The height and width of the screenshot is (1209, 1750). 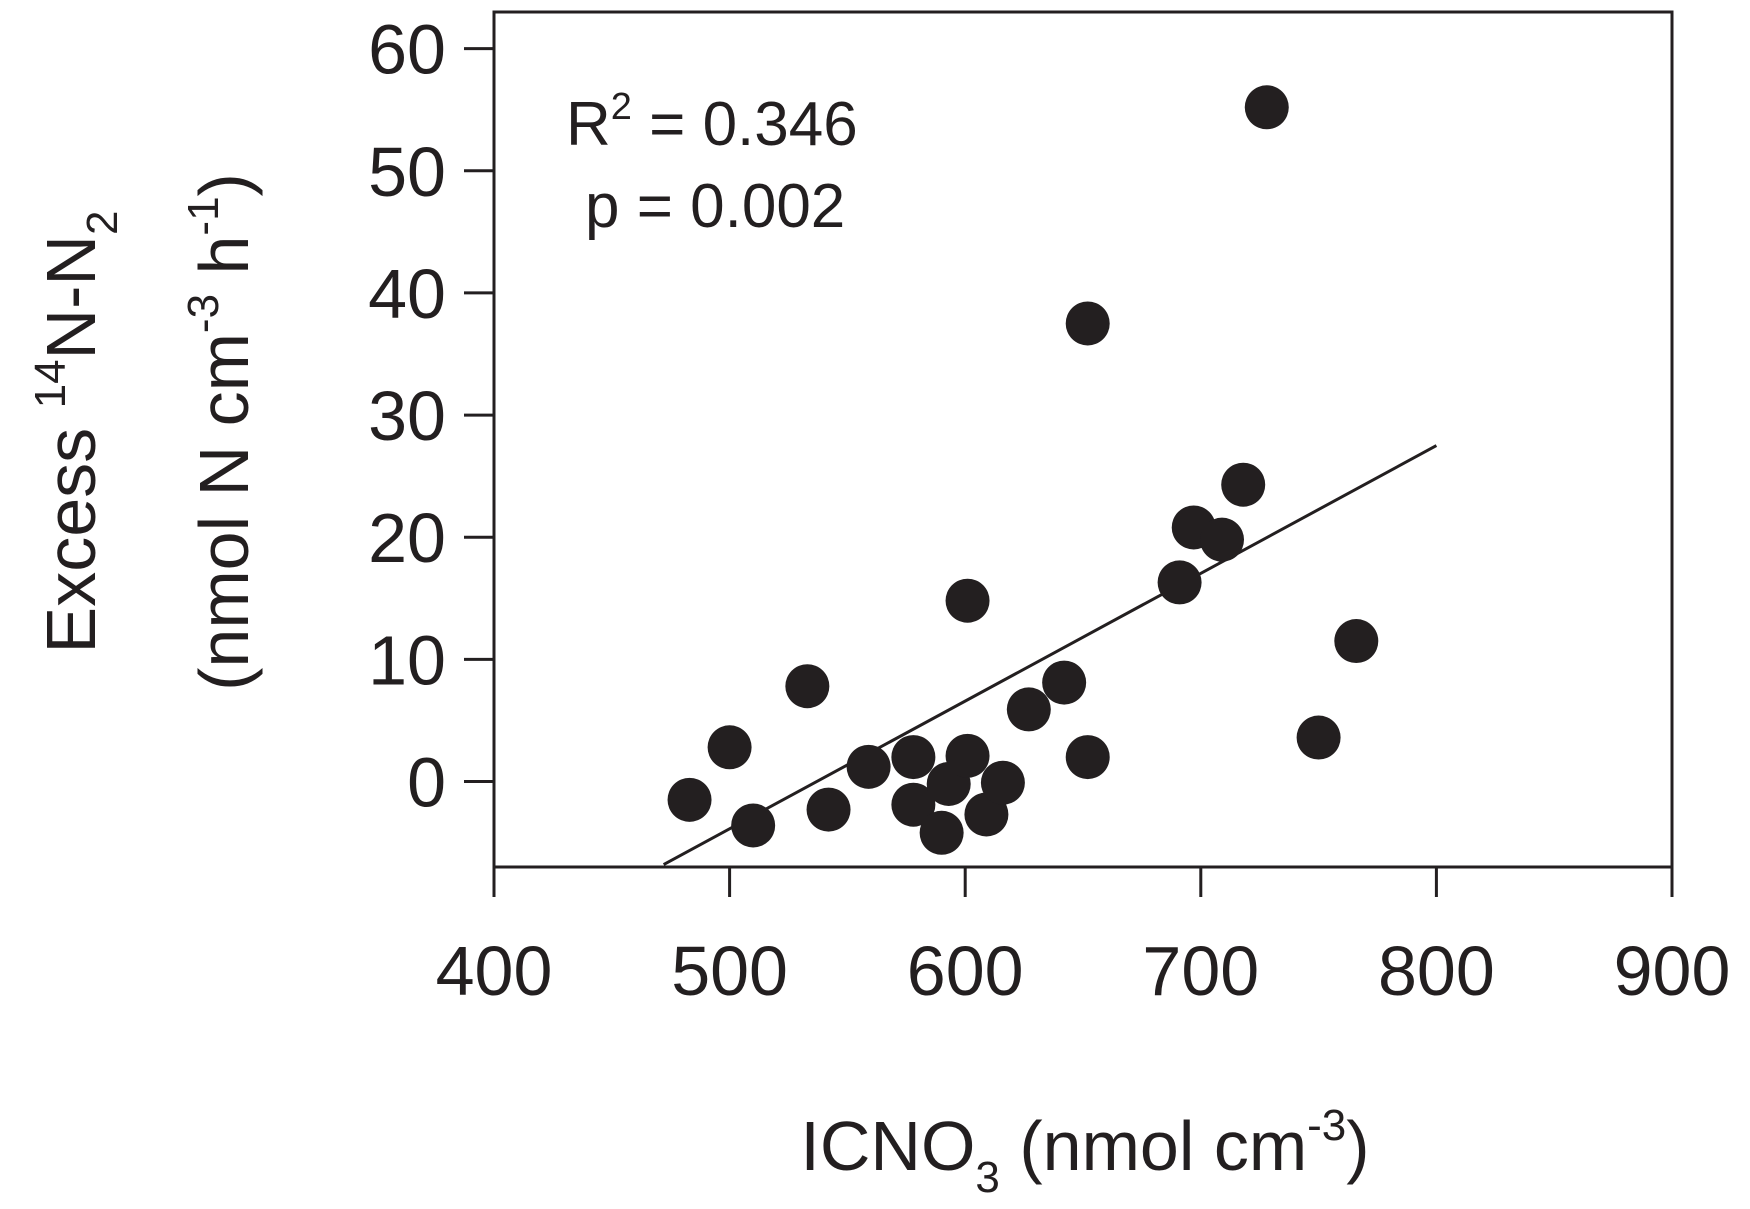 I want to click on x-label-subscript: 3, so click(x=987, y=1177).